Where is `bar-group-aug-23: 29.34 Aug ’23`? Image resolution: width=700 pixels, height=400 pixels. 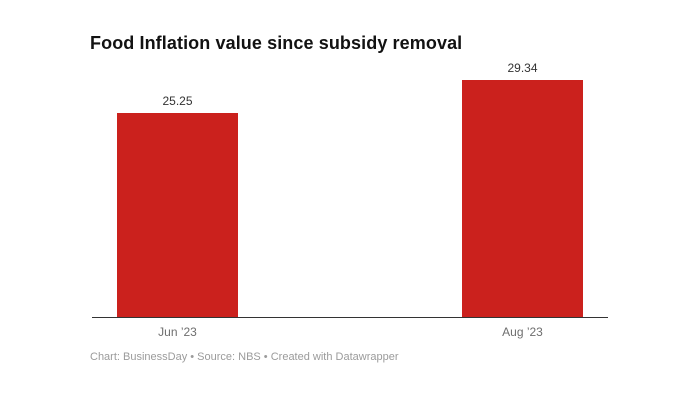 bar-group-aug-23: 29.34 Aug ’23 is located at coordinates (522, 199).